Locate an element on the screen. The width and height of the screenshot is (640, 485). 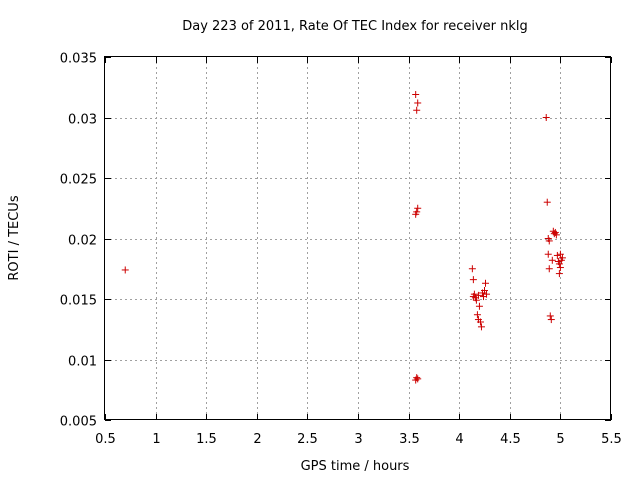
x-tick-label: 4.5 is located at coordinates (510, 439).